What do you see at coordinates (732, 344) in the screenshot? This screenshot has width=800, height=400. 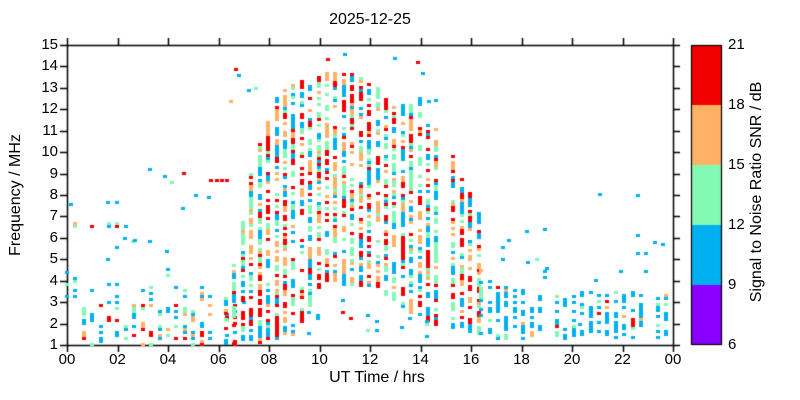 I see `colorbar-tick-label: 6` at bounding box center [732, 344].